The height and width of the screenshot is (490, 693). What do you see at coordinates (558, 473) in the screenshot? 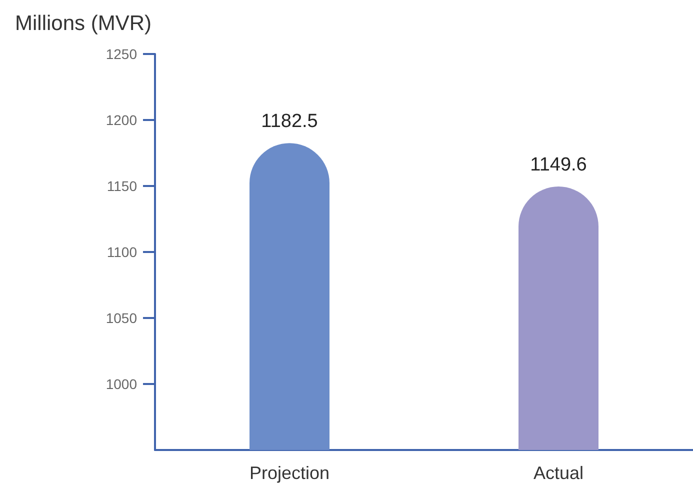
I see `x-tick-label: Actual` at bounding box center [558, 473].